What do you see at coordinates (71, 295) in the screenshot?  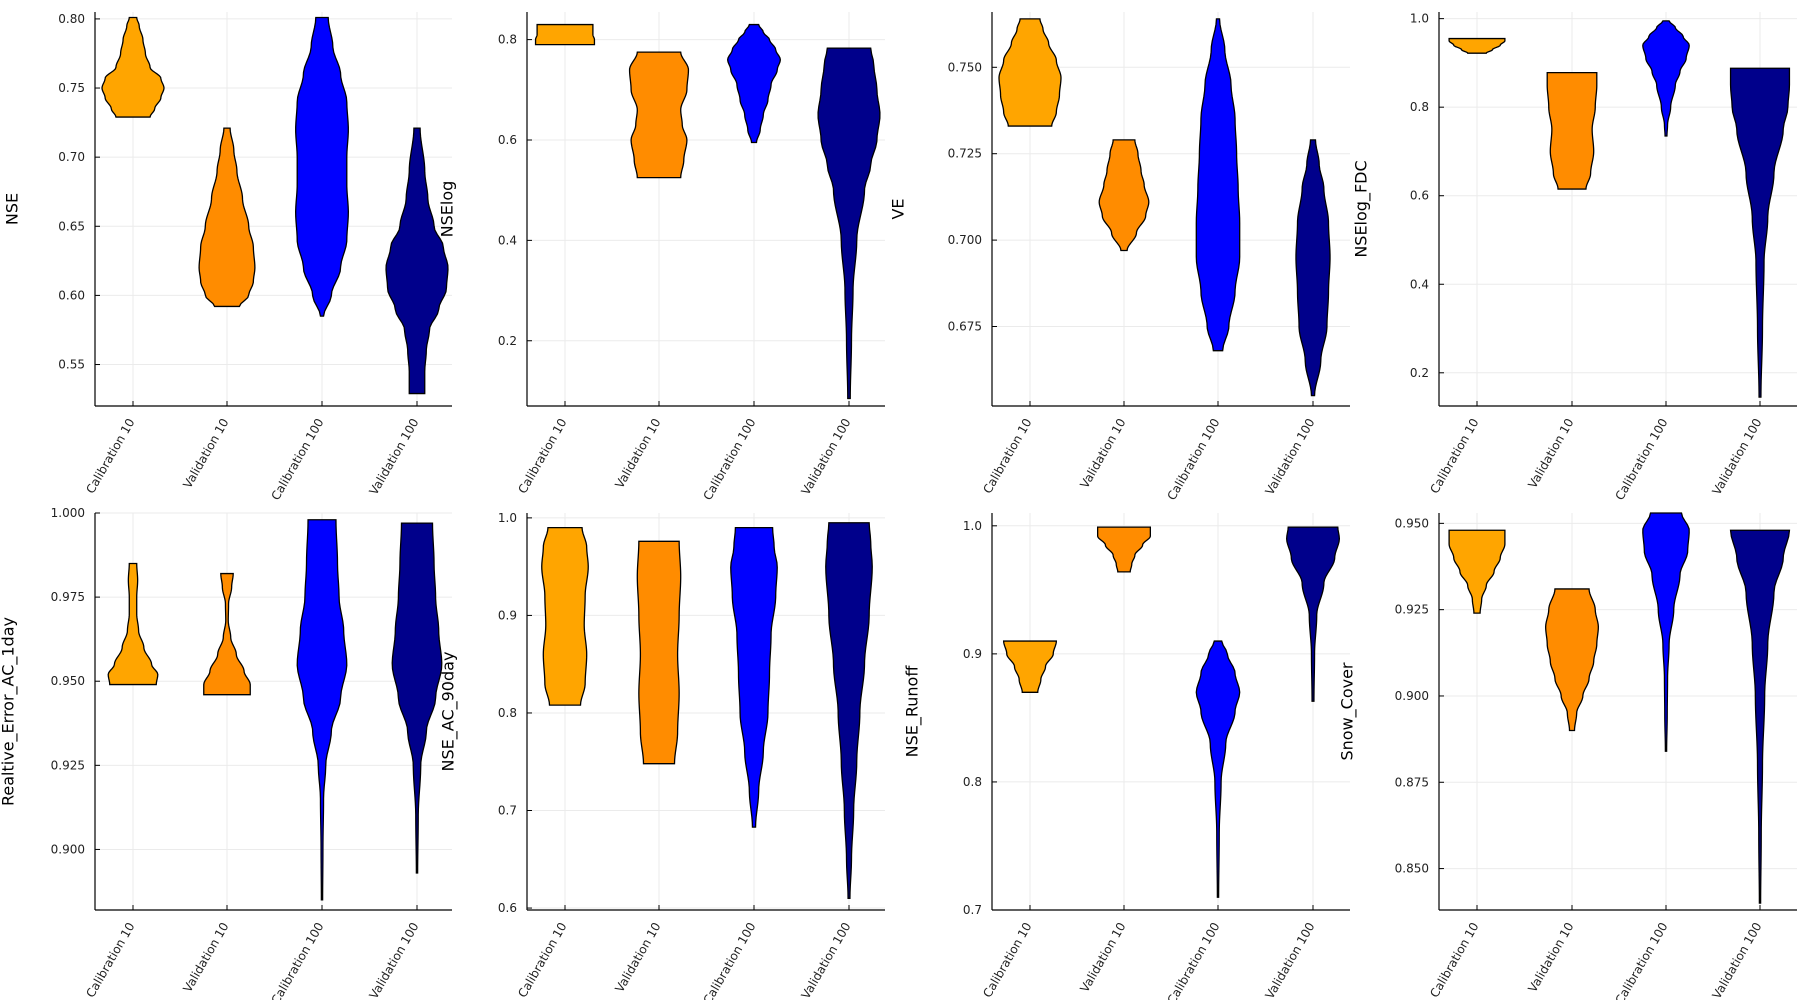 I see `y-tick-label: 0.60` at bounding box center [71, 295].